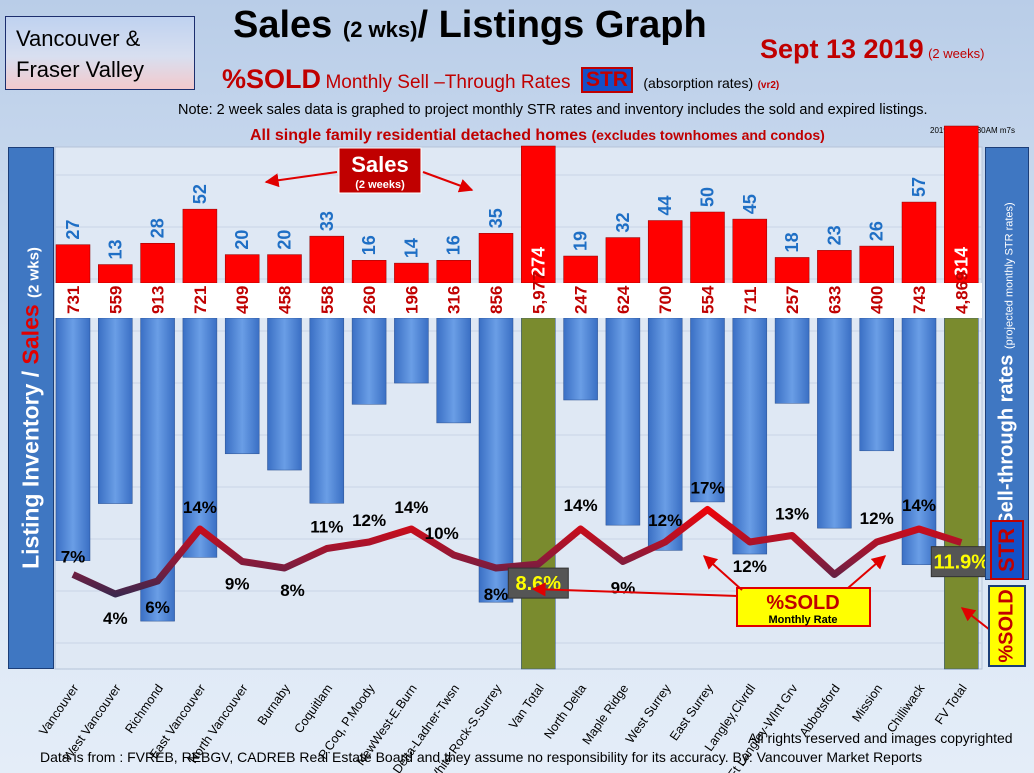  Describe the element at coordinates (919, 300) in the screenshot. I see `listing-value-label: 743` at that location.